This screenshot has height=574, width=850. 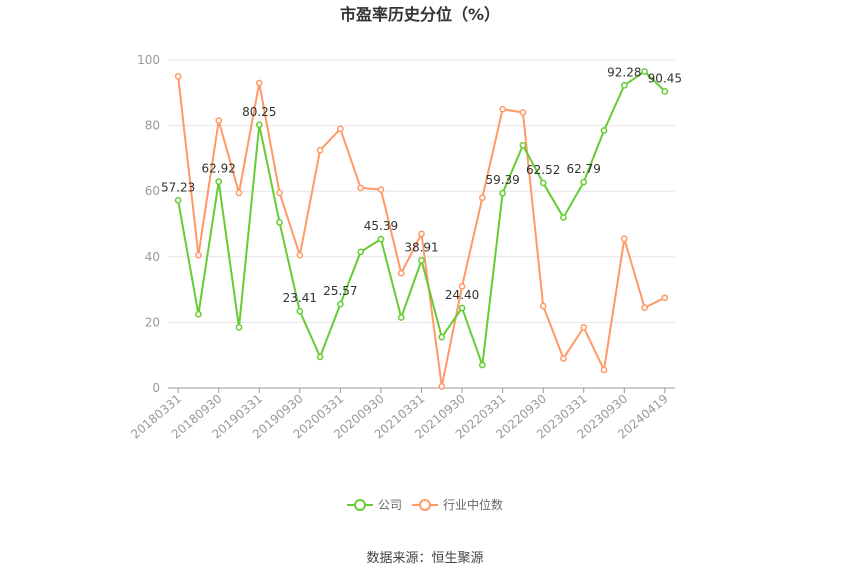 What do you see at coordinates (259, 112) in the screenshot?
I see `data-label: 80.25` at bounding box center [259, 112].